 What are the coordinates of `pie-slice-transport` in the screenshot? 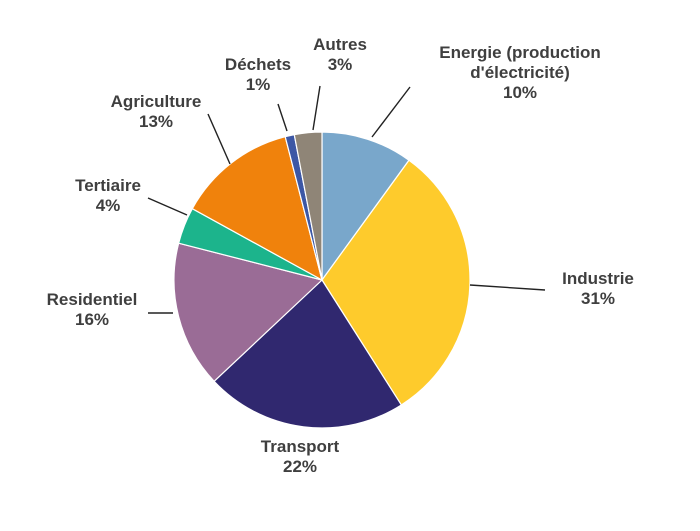 It's located at (308, 354).